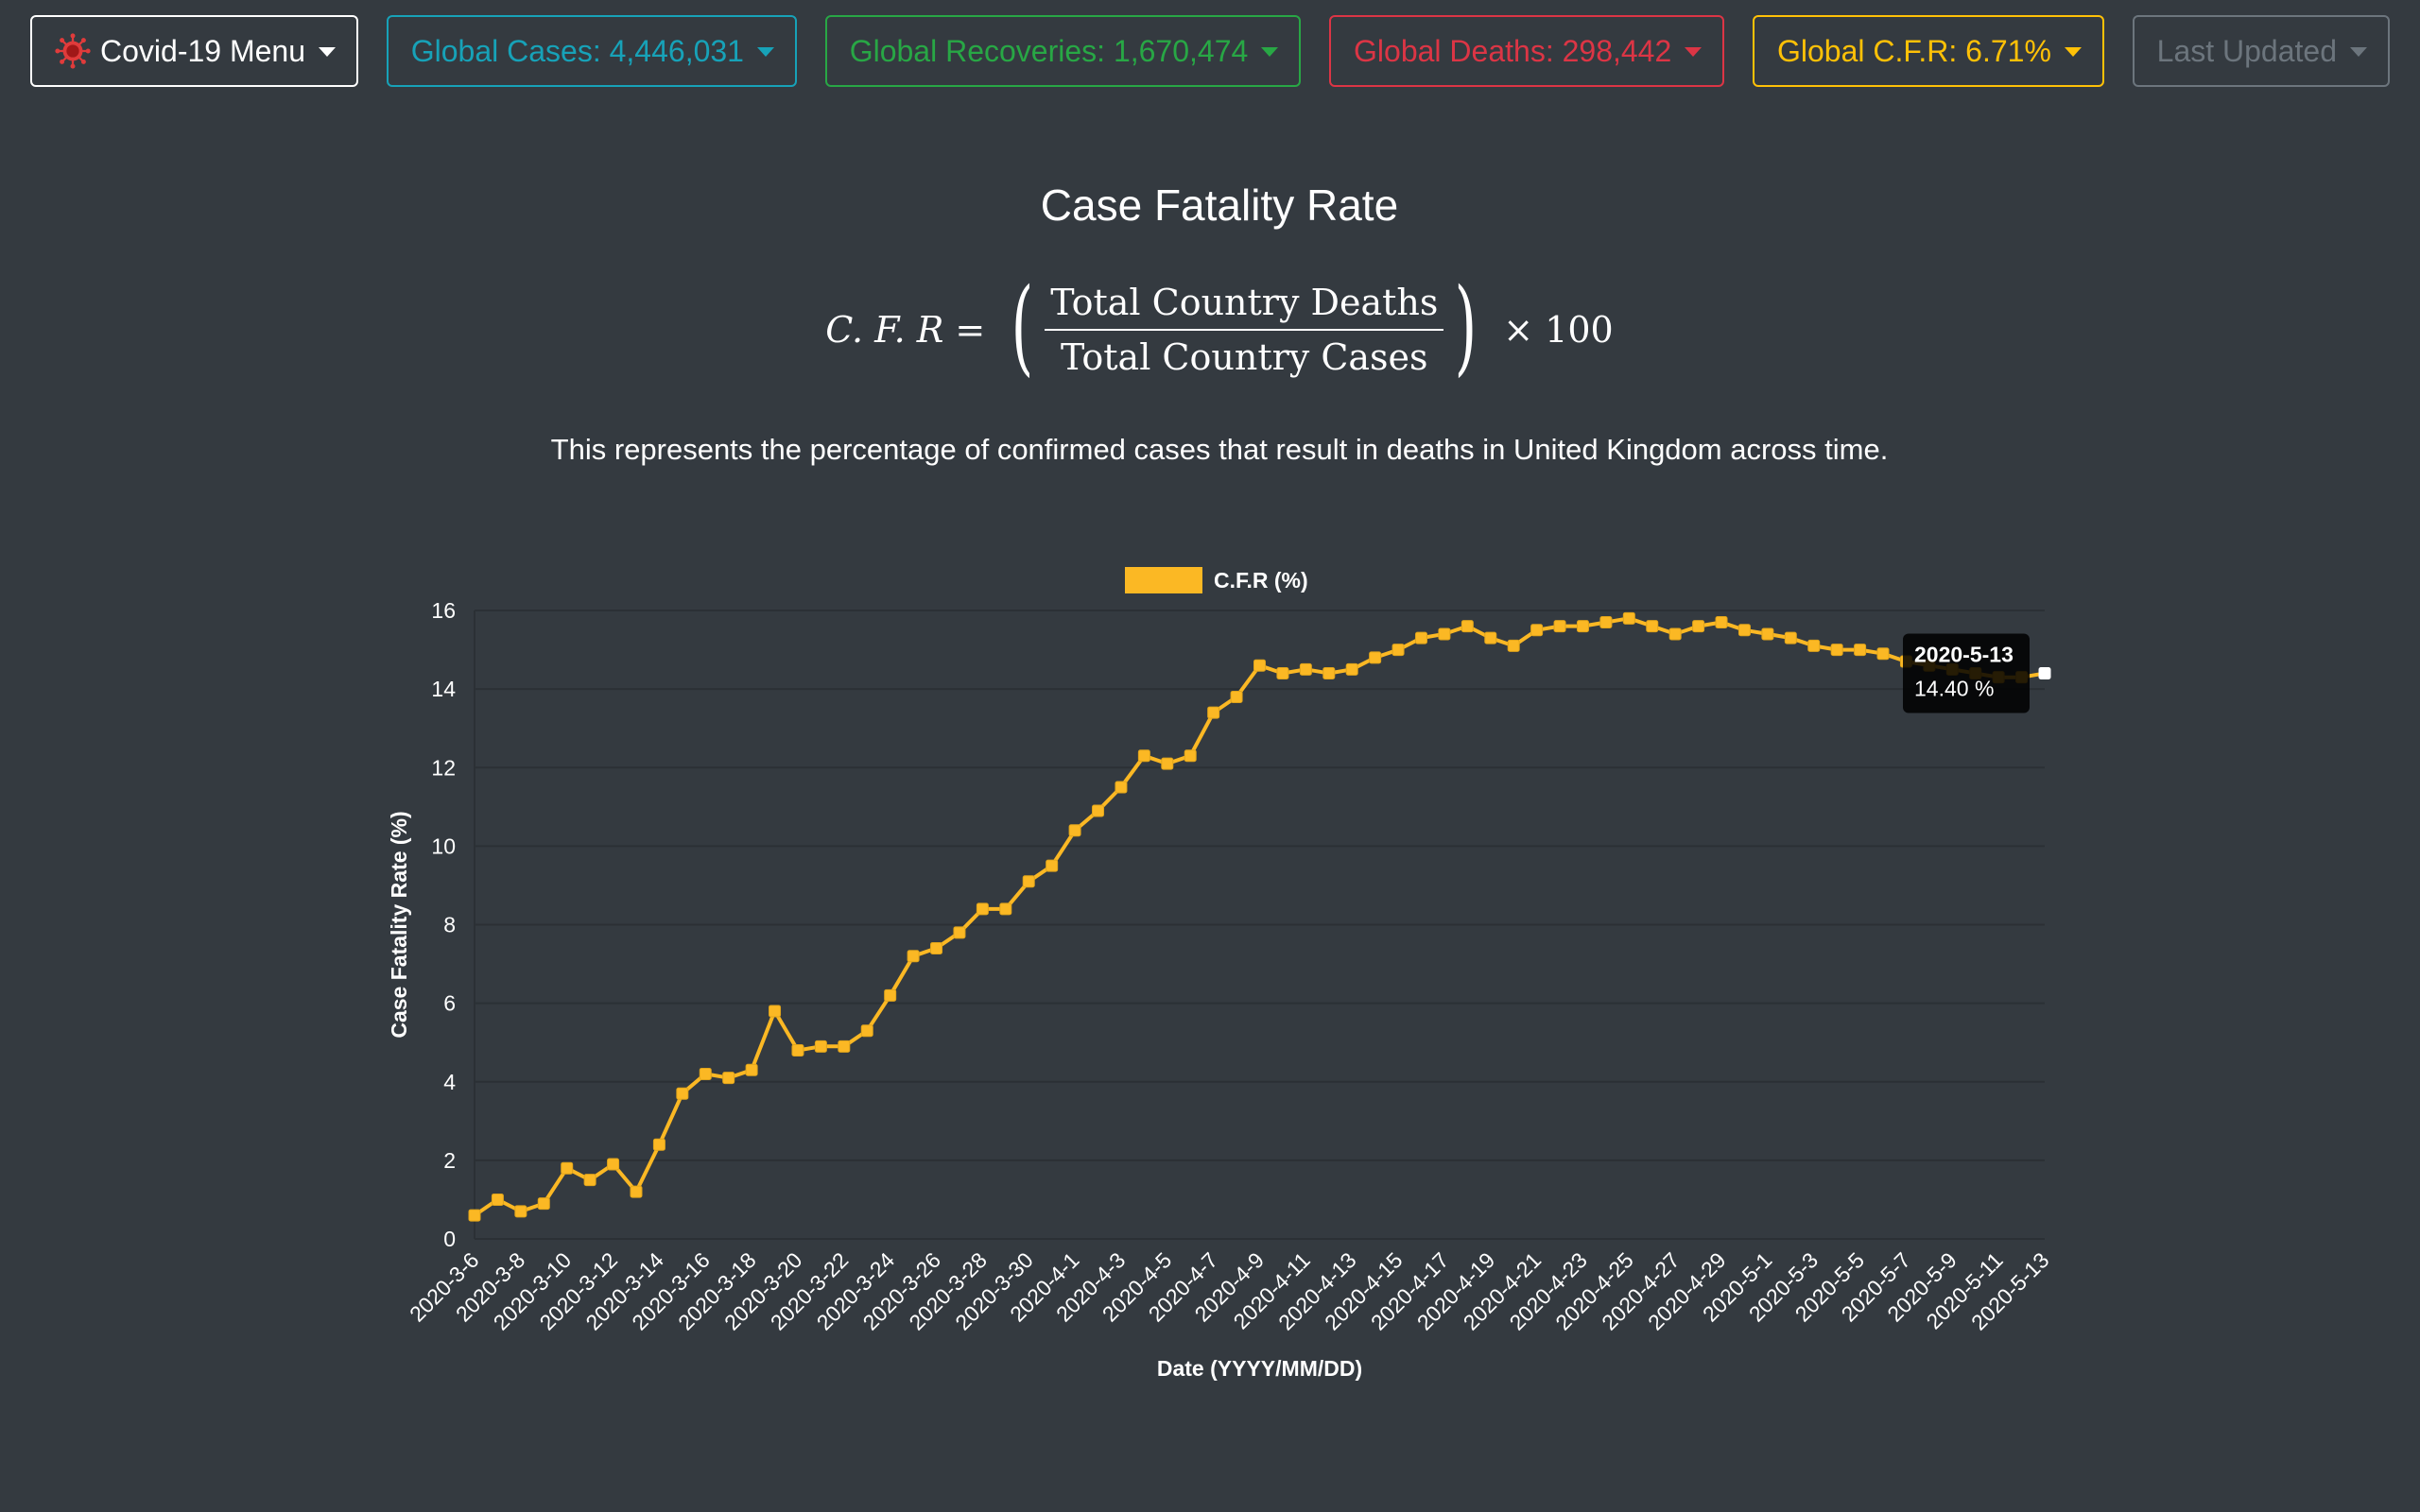 This screenshot has height=1512, width=2420. What do you see at coordinates (1559, 330) in the screenshot?
I see `formula-rhs: × 100` at bounding box center [1559, 330].